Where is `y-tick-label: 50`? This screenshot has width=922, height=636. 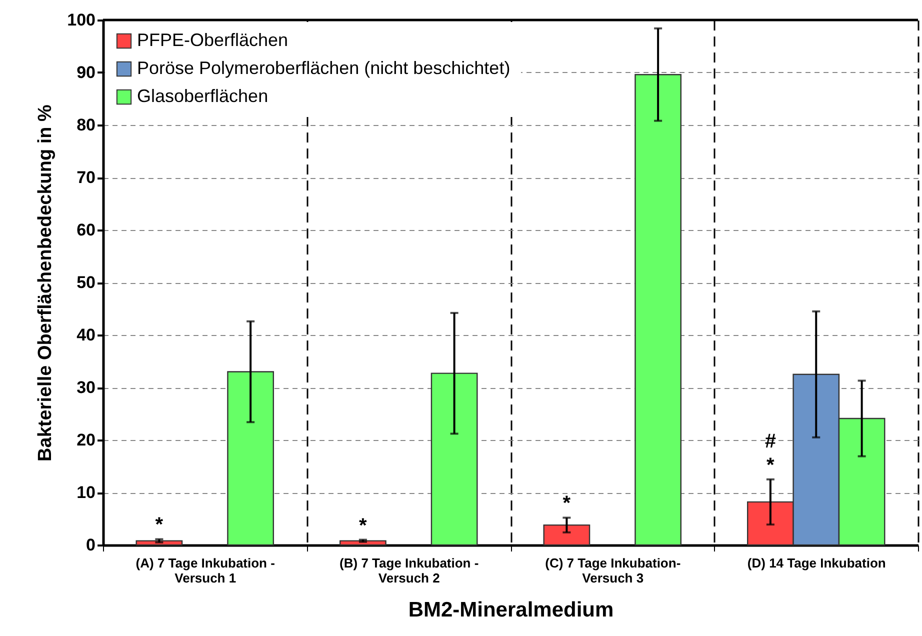 y-tick-label: 50 is located at coordinates (86, 282).